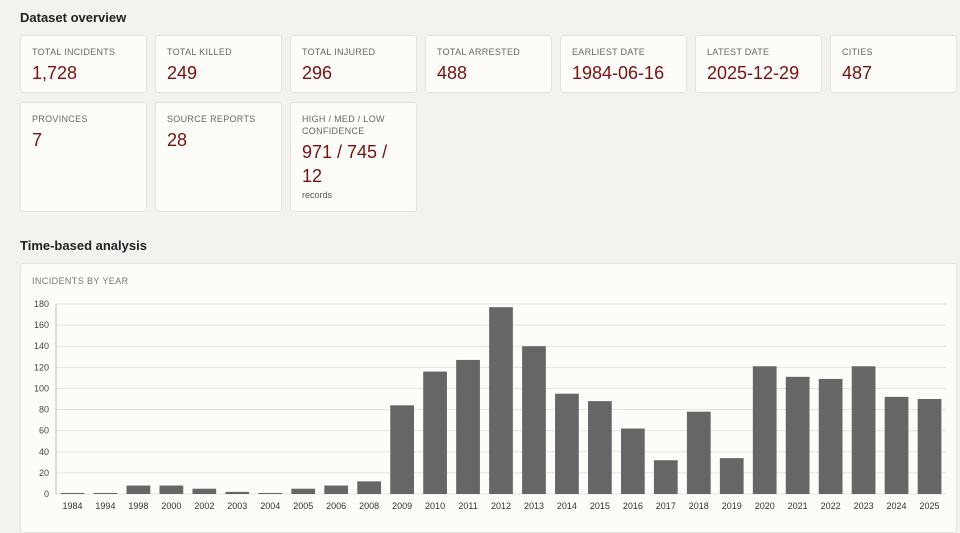 Image resolution: width=960 pixels, height=533 pixels. What do you see at coordinates (369, 487) in the screenshot?
I see `bar-2008` at bounding box center [369, 487].